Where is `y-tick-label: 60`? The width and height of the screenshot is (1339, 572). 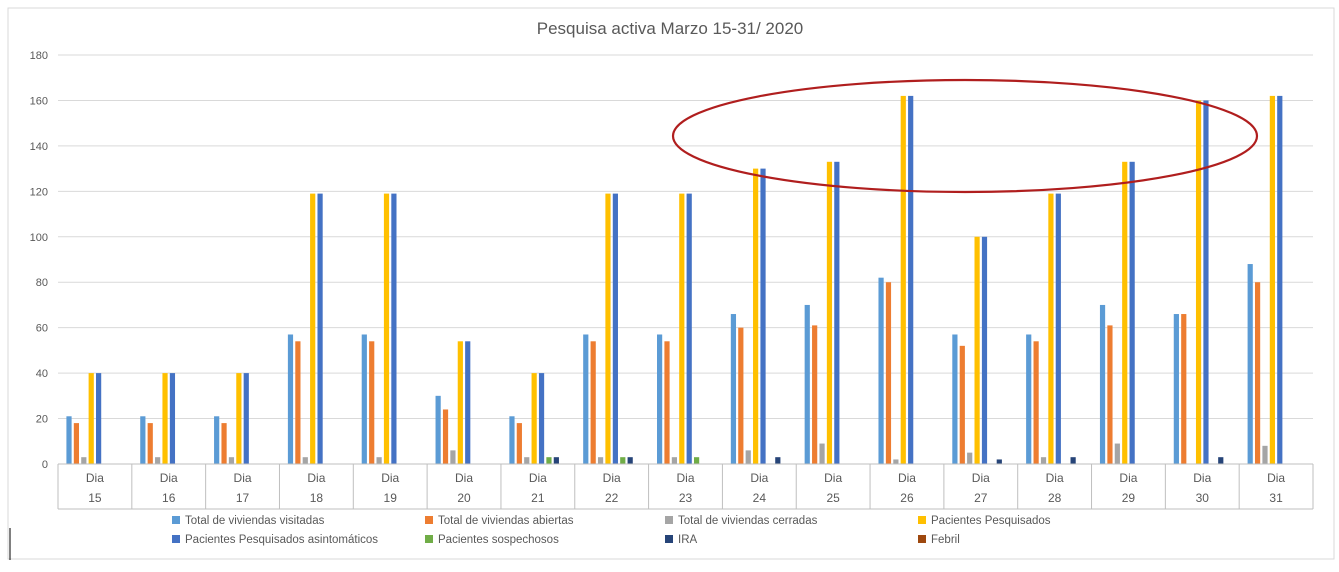 y-tick-label: 60 is located at coordinates (42, 329).